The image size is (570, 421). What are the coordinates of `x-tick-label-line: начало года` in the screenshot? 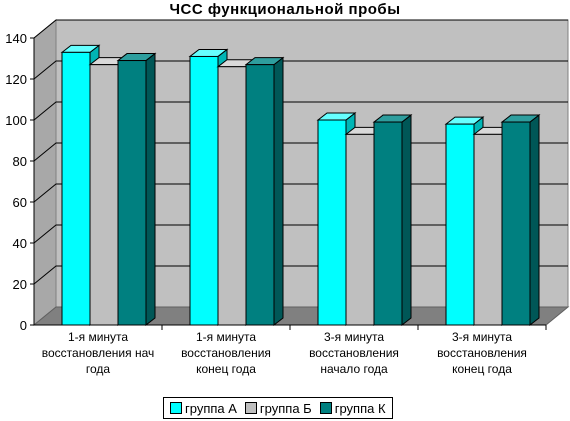 It's located at (354, 369).